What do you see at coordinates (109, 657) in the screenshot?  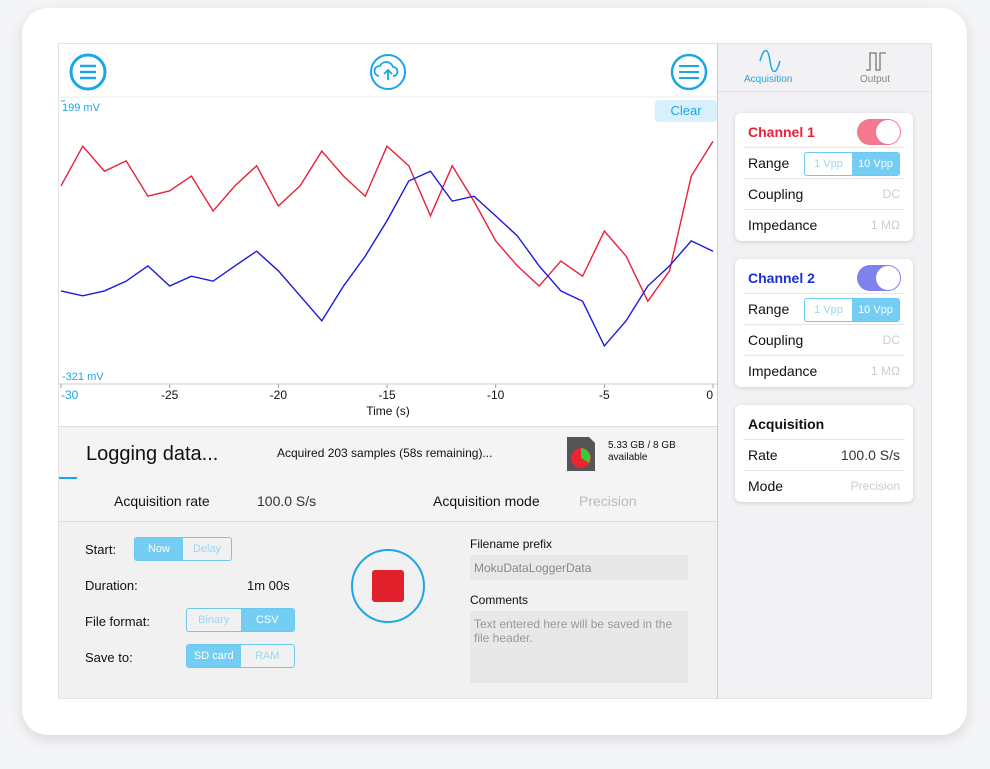 I see `save-label: Save to:` at bounding box center [109, 657].